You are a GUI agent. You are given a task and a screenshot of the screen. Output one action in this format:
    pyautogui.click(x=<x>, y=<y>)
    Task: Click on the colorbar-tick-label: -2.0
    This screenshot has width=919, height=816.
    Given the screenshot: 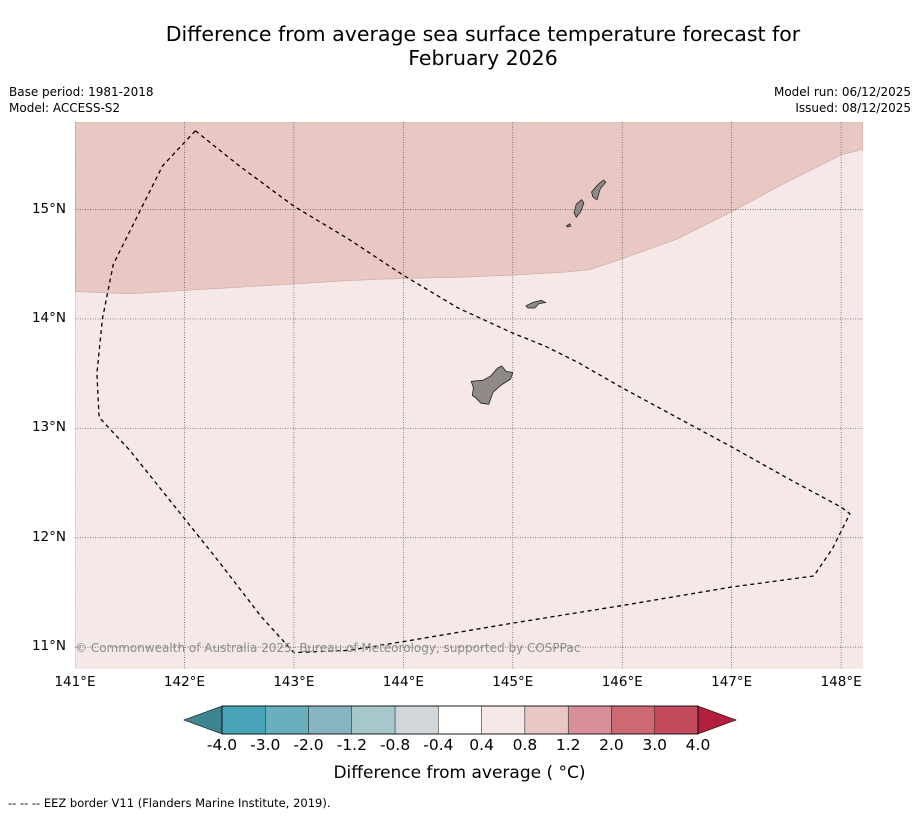 What is the action you would take?
    pyautogui.click(x=308, y=745)
    